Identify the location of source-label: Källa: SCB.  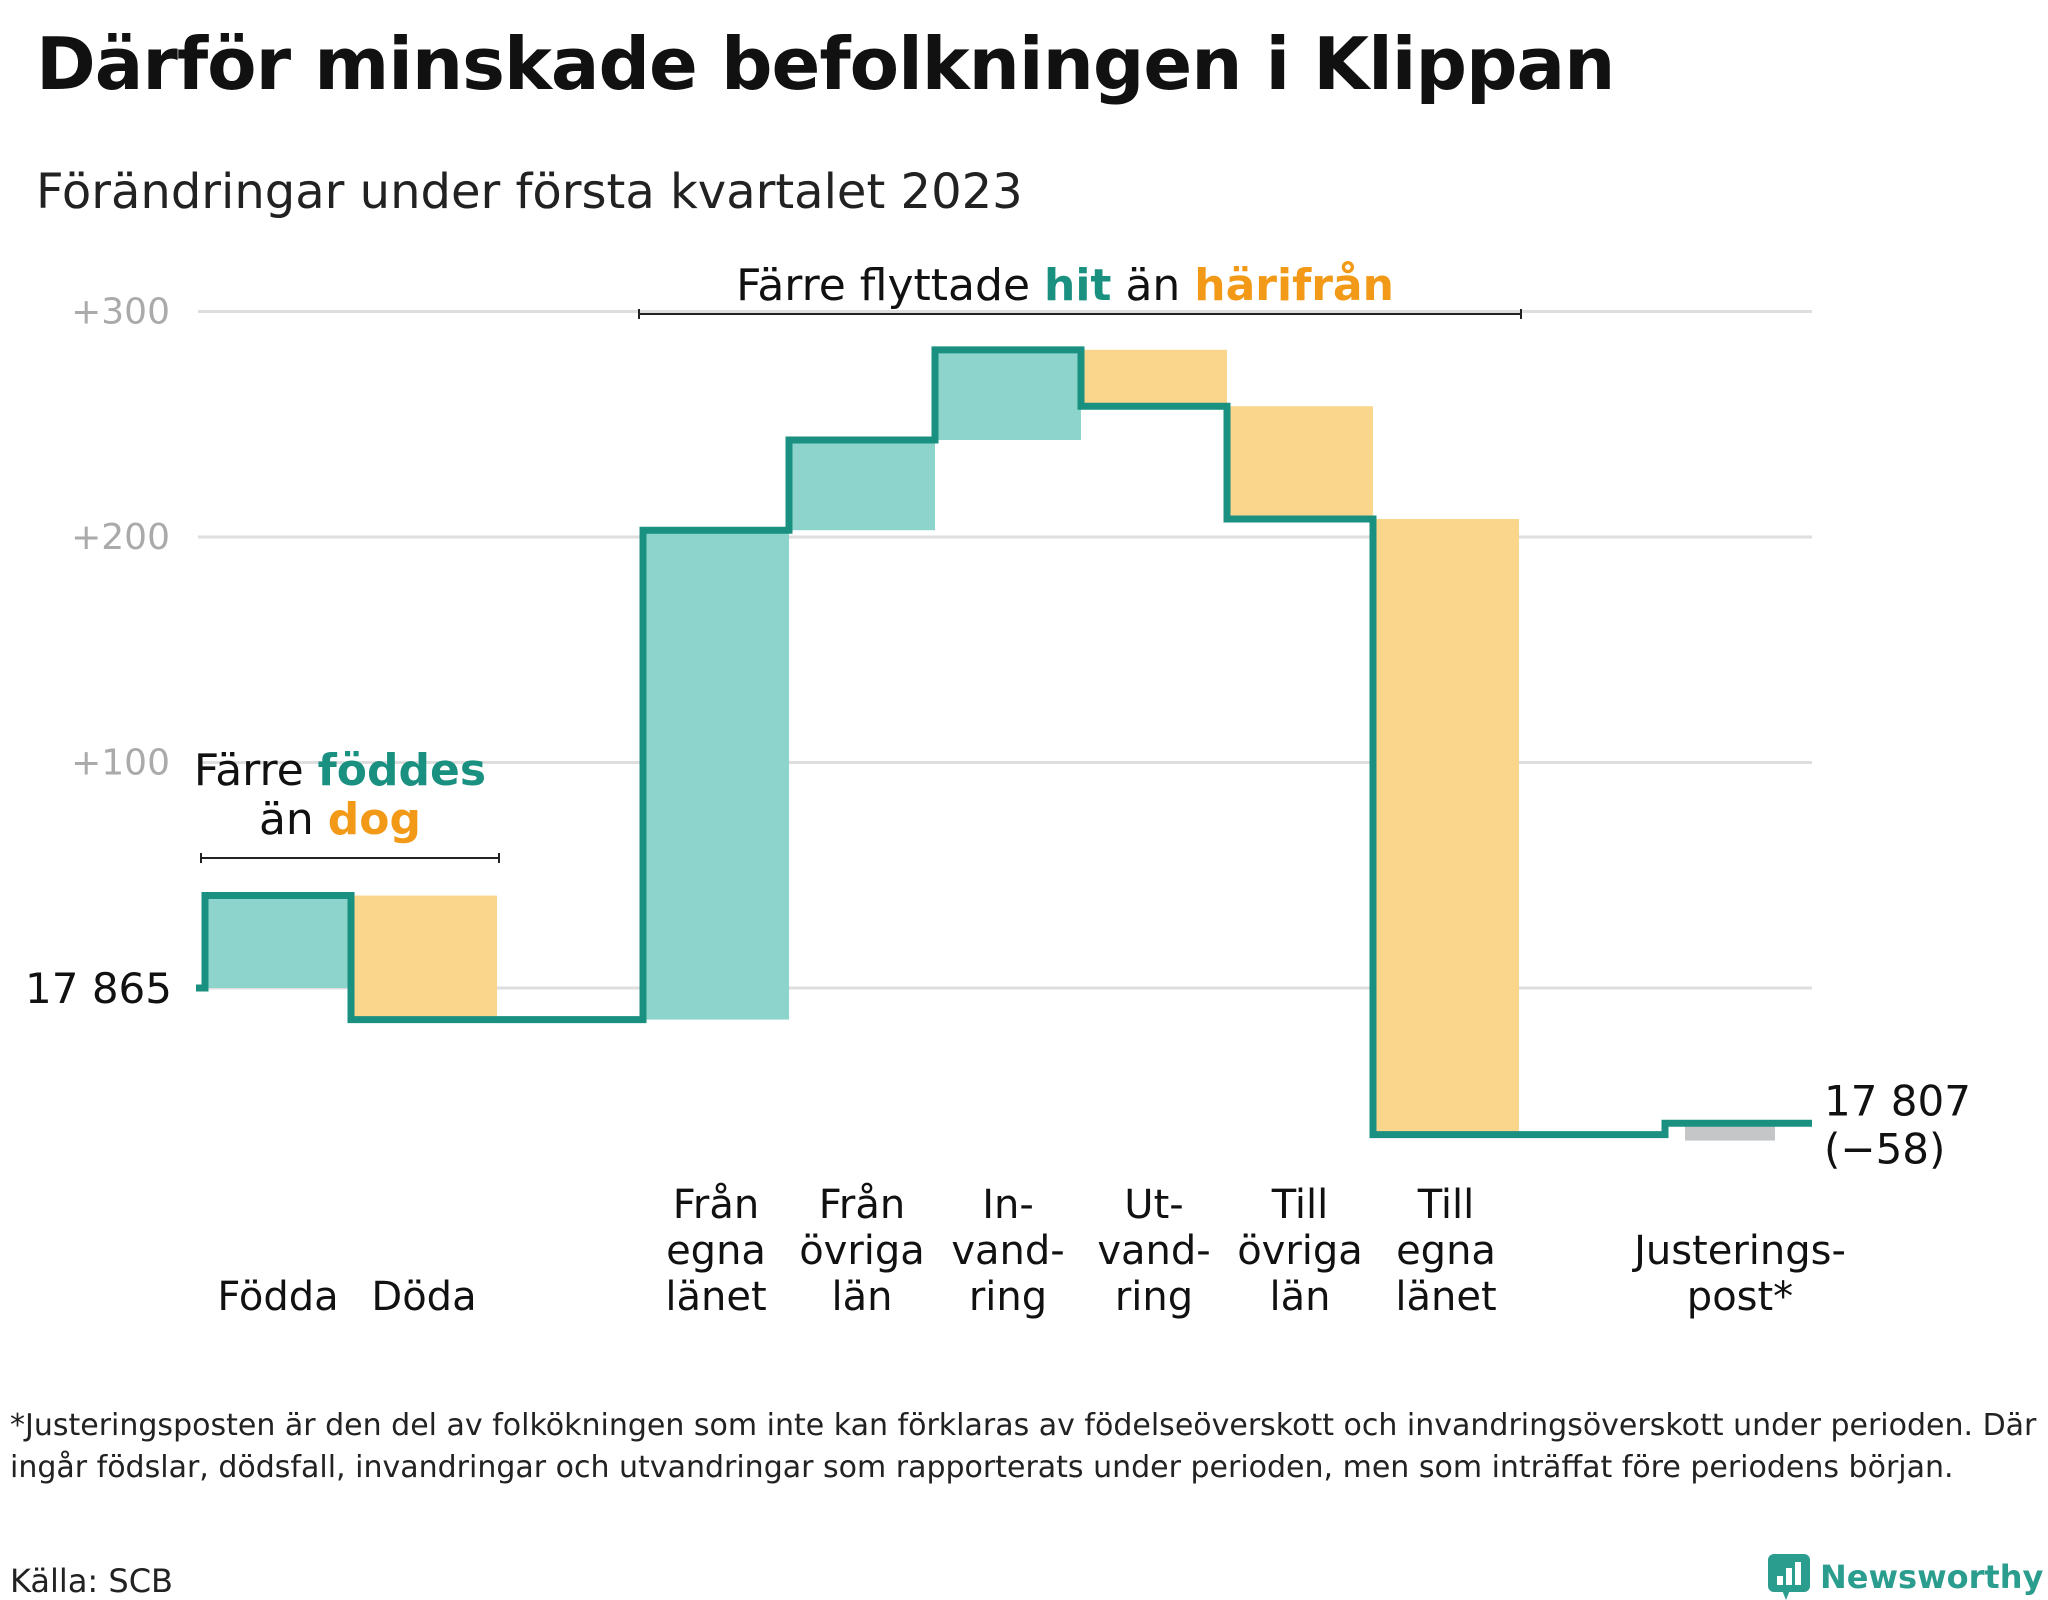
(91, 1581).